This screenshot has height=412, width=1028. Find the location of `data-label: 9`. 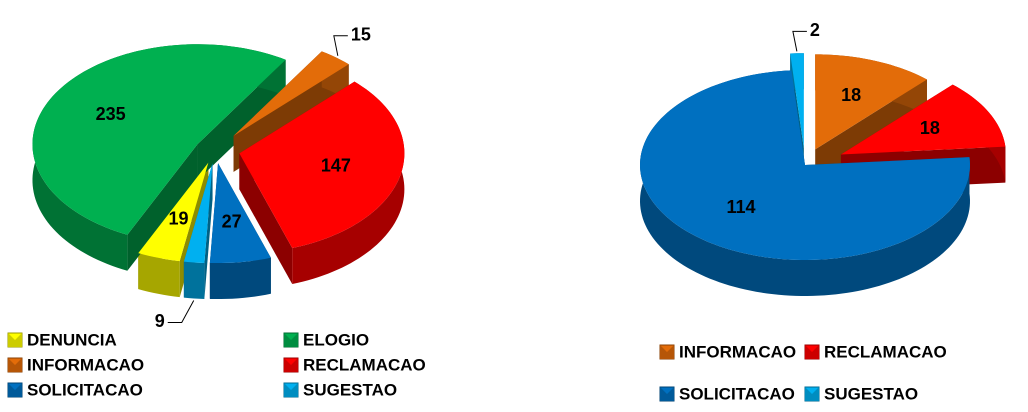

data-label: 9 is located at coordinates (160, 321).